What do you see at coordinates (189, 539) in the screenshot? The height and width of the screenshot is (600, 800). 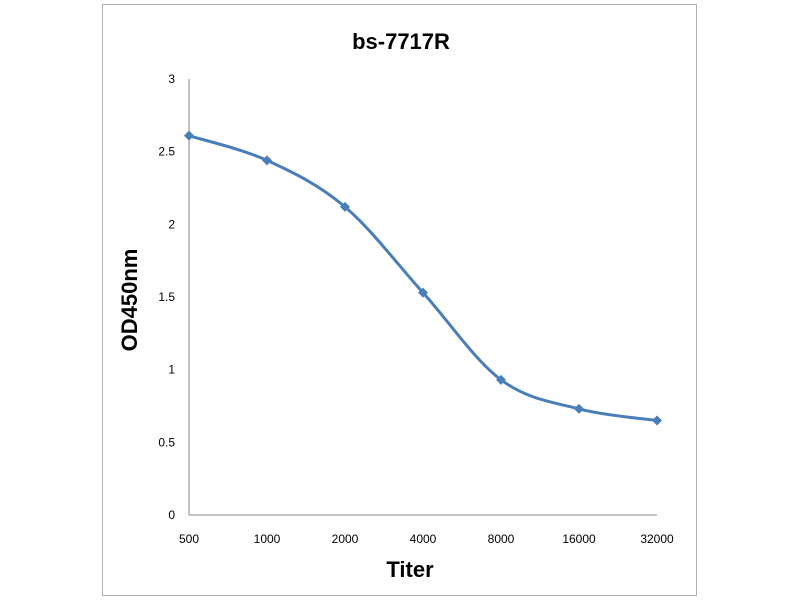 I see `x-tick-label: 500` at bounding box center [189, 539].